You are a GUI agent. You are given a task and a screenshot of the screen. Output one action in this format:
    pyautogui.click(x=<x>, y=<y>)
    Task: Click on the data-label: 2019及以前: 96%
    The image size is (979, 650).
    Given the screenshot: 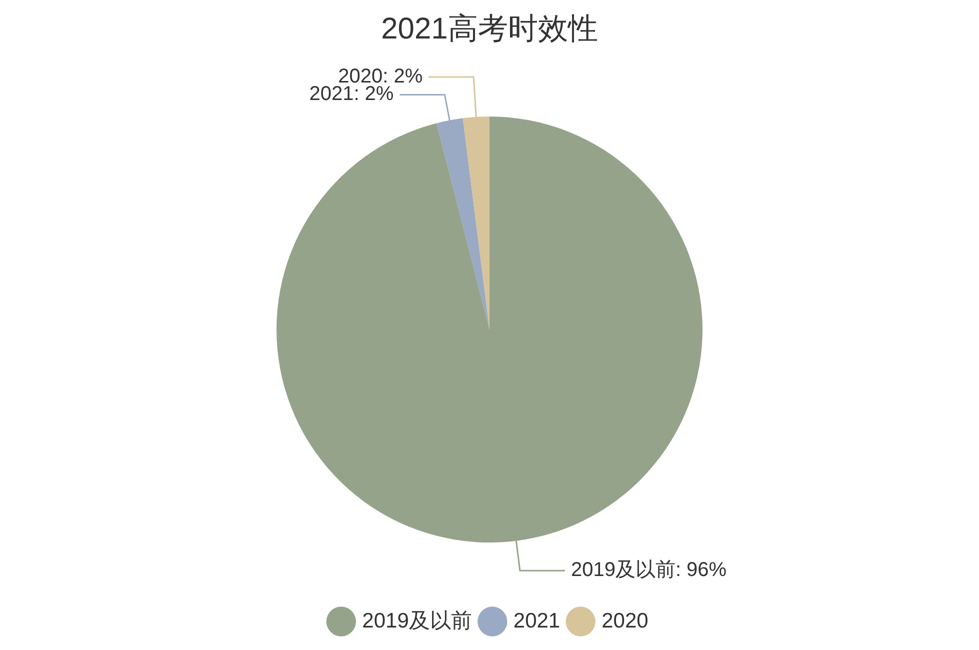 What is the action you would take?
    pyautogui.click(x=648, y=570)
    